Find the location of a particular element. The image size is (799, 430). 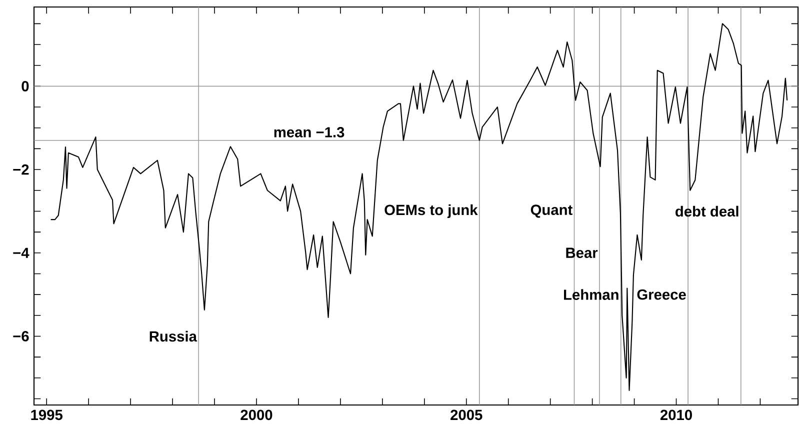

x-tick-label: 2005 is located at coordinates (466, 415).